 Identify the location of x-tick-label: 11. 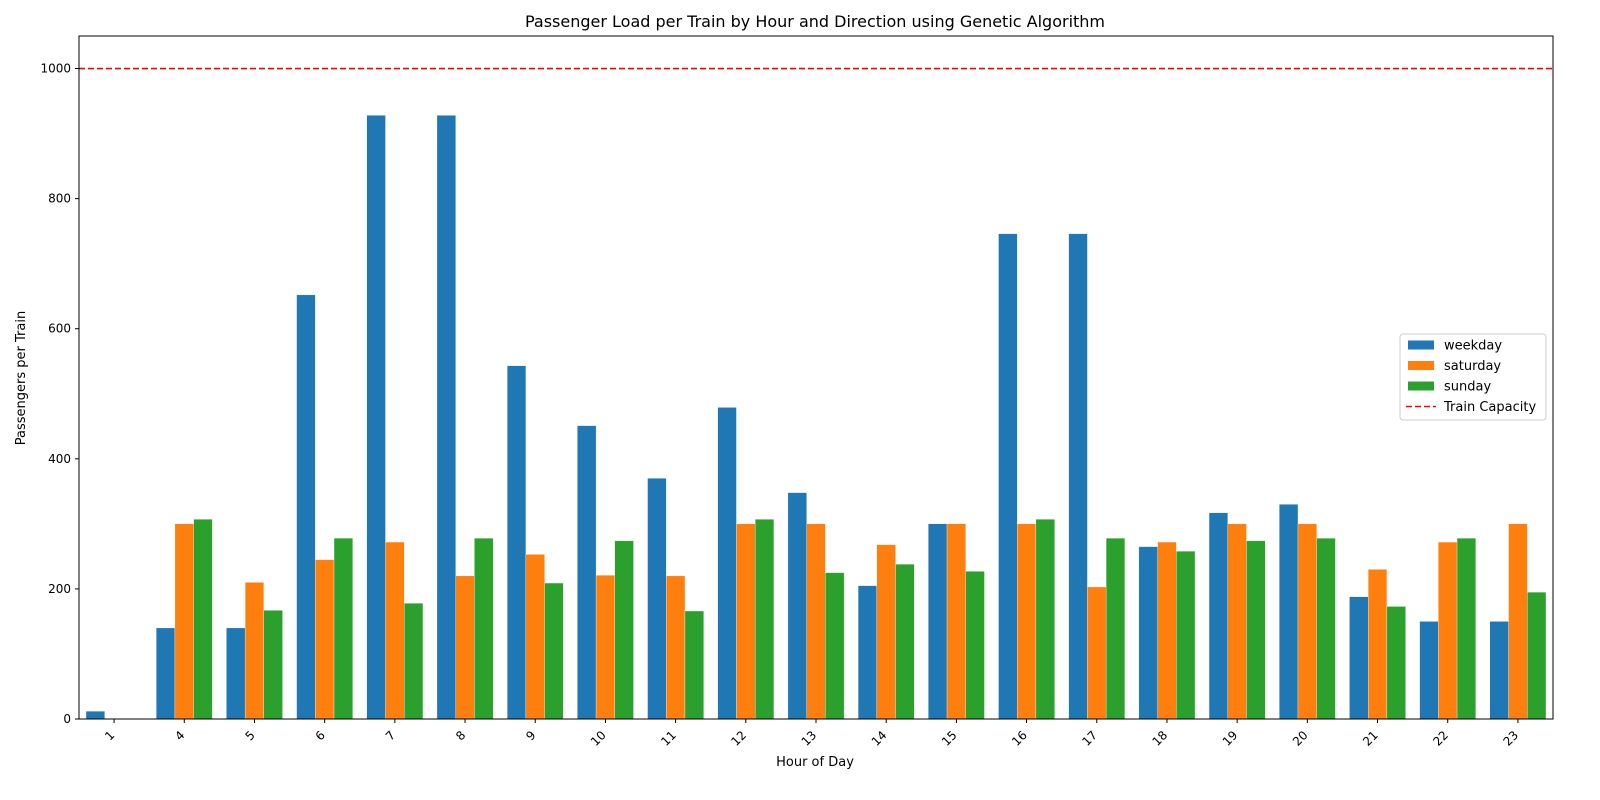
(668, 738).